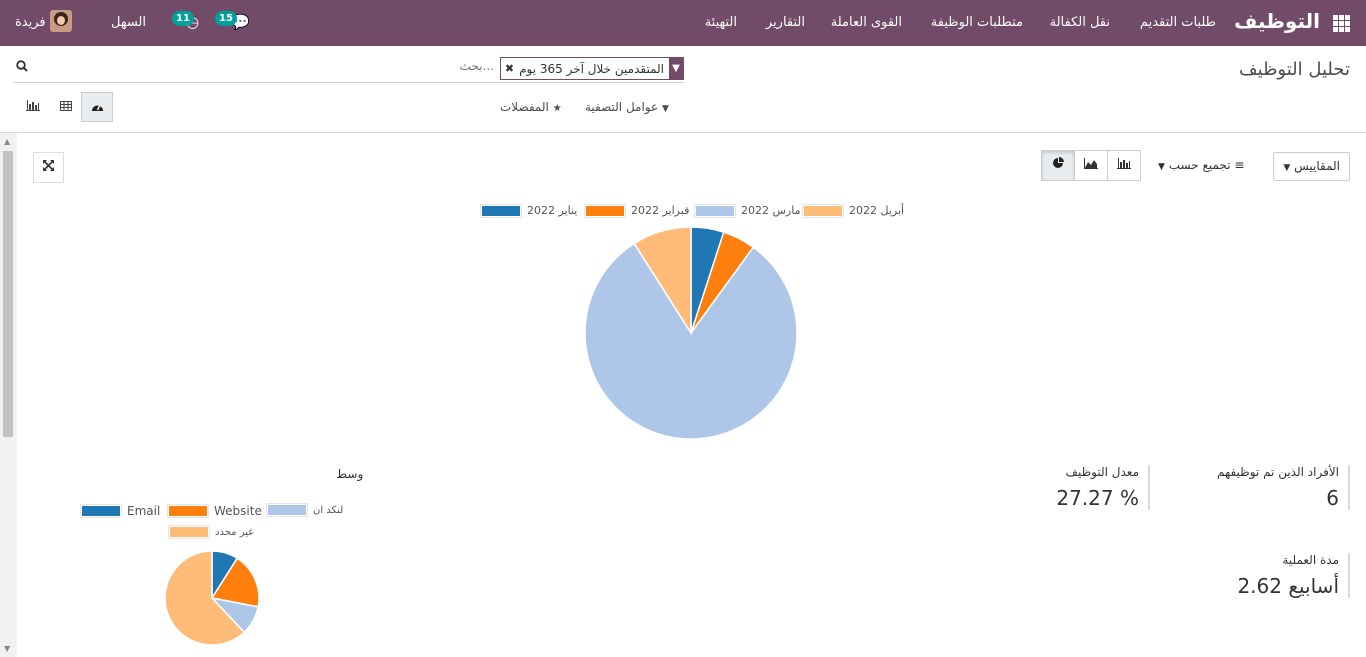 This screenshot has width=1366, height=657. I want to click on table-icon, so click(66, 106).